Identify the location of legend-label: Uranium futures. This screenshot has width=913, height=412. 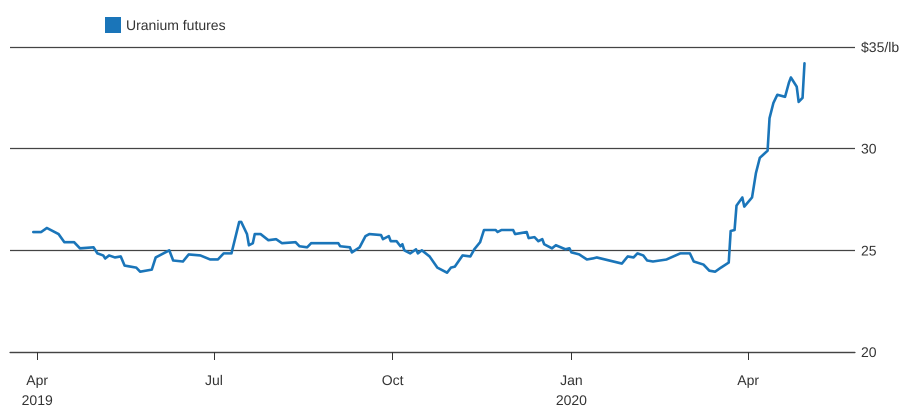
(176, 25).